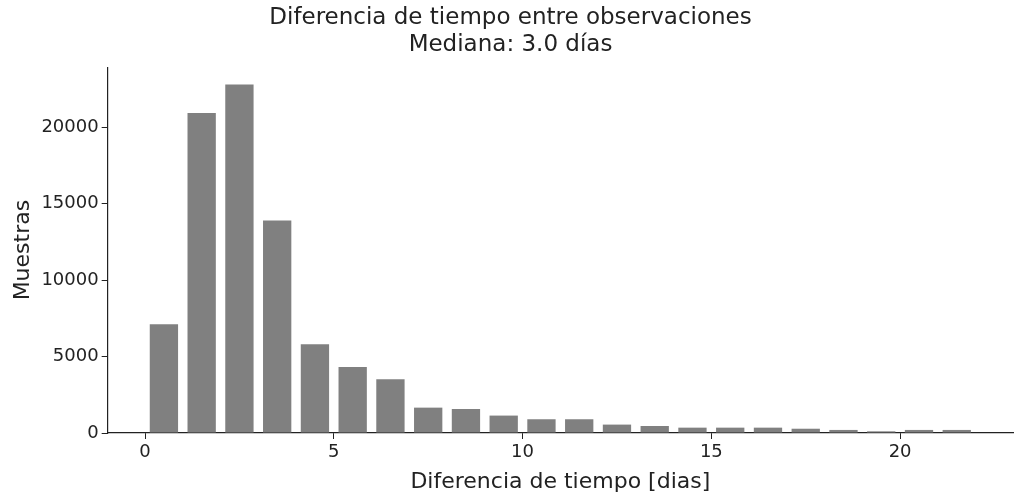 This screenshot has height=499, width=1015. I want to click on chart-title: Diferencia de tiempo entre observaciones Mediana: 3.0 días, so click(510, 29).